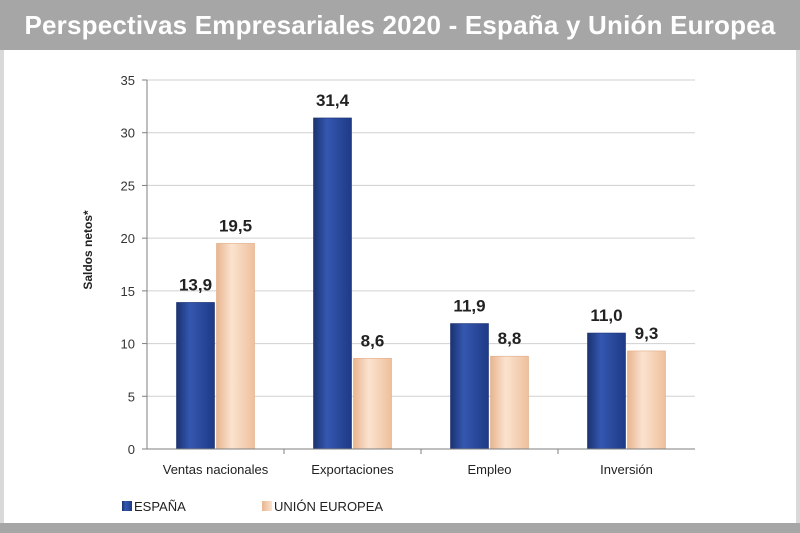 The height and width of the screenshot is (533, 800). Describe the element at coordinates (128, 238) in the screenshot. I see `y-tick-label: 20` at that location.